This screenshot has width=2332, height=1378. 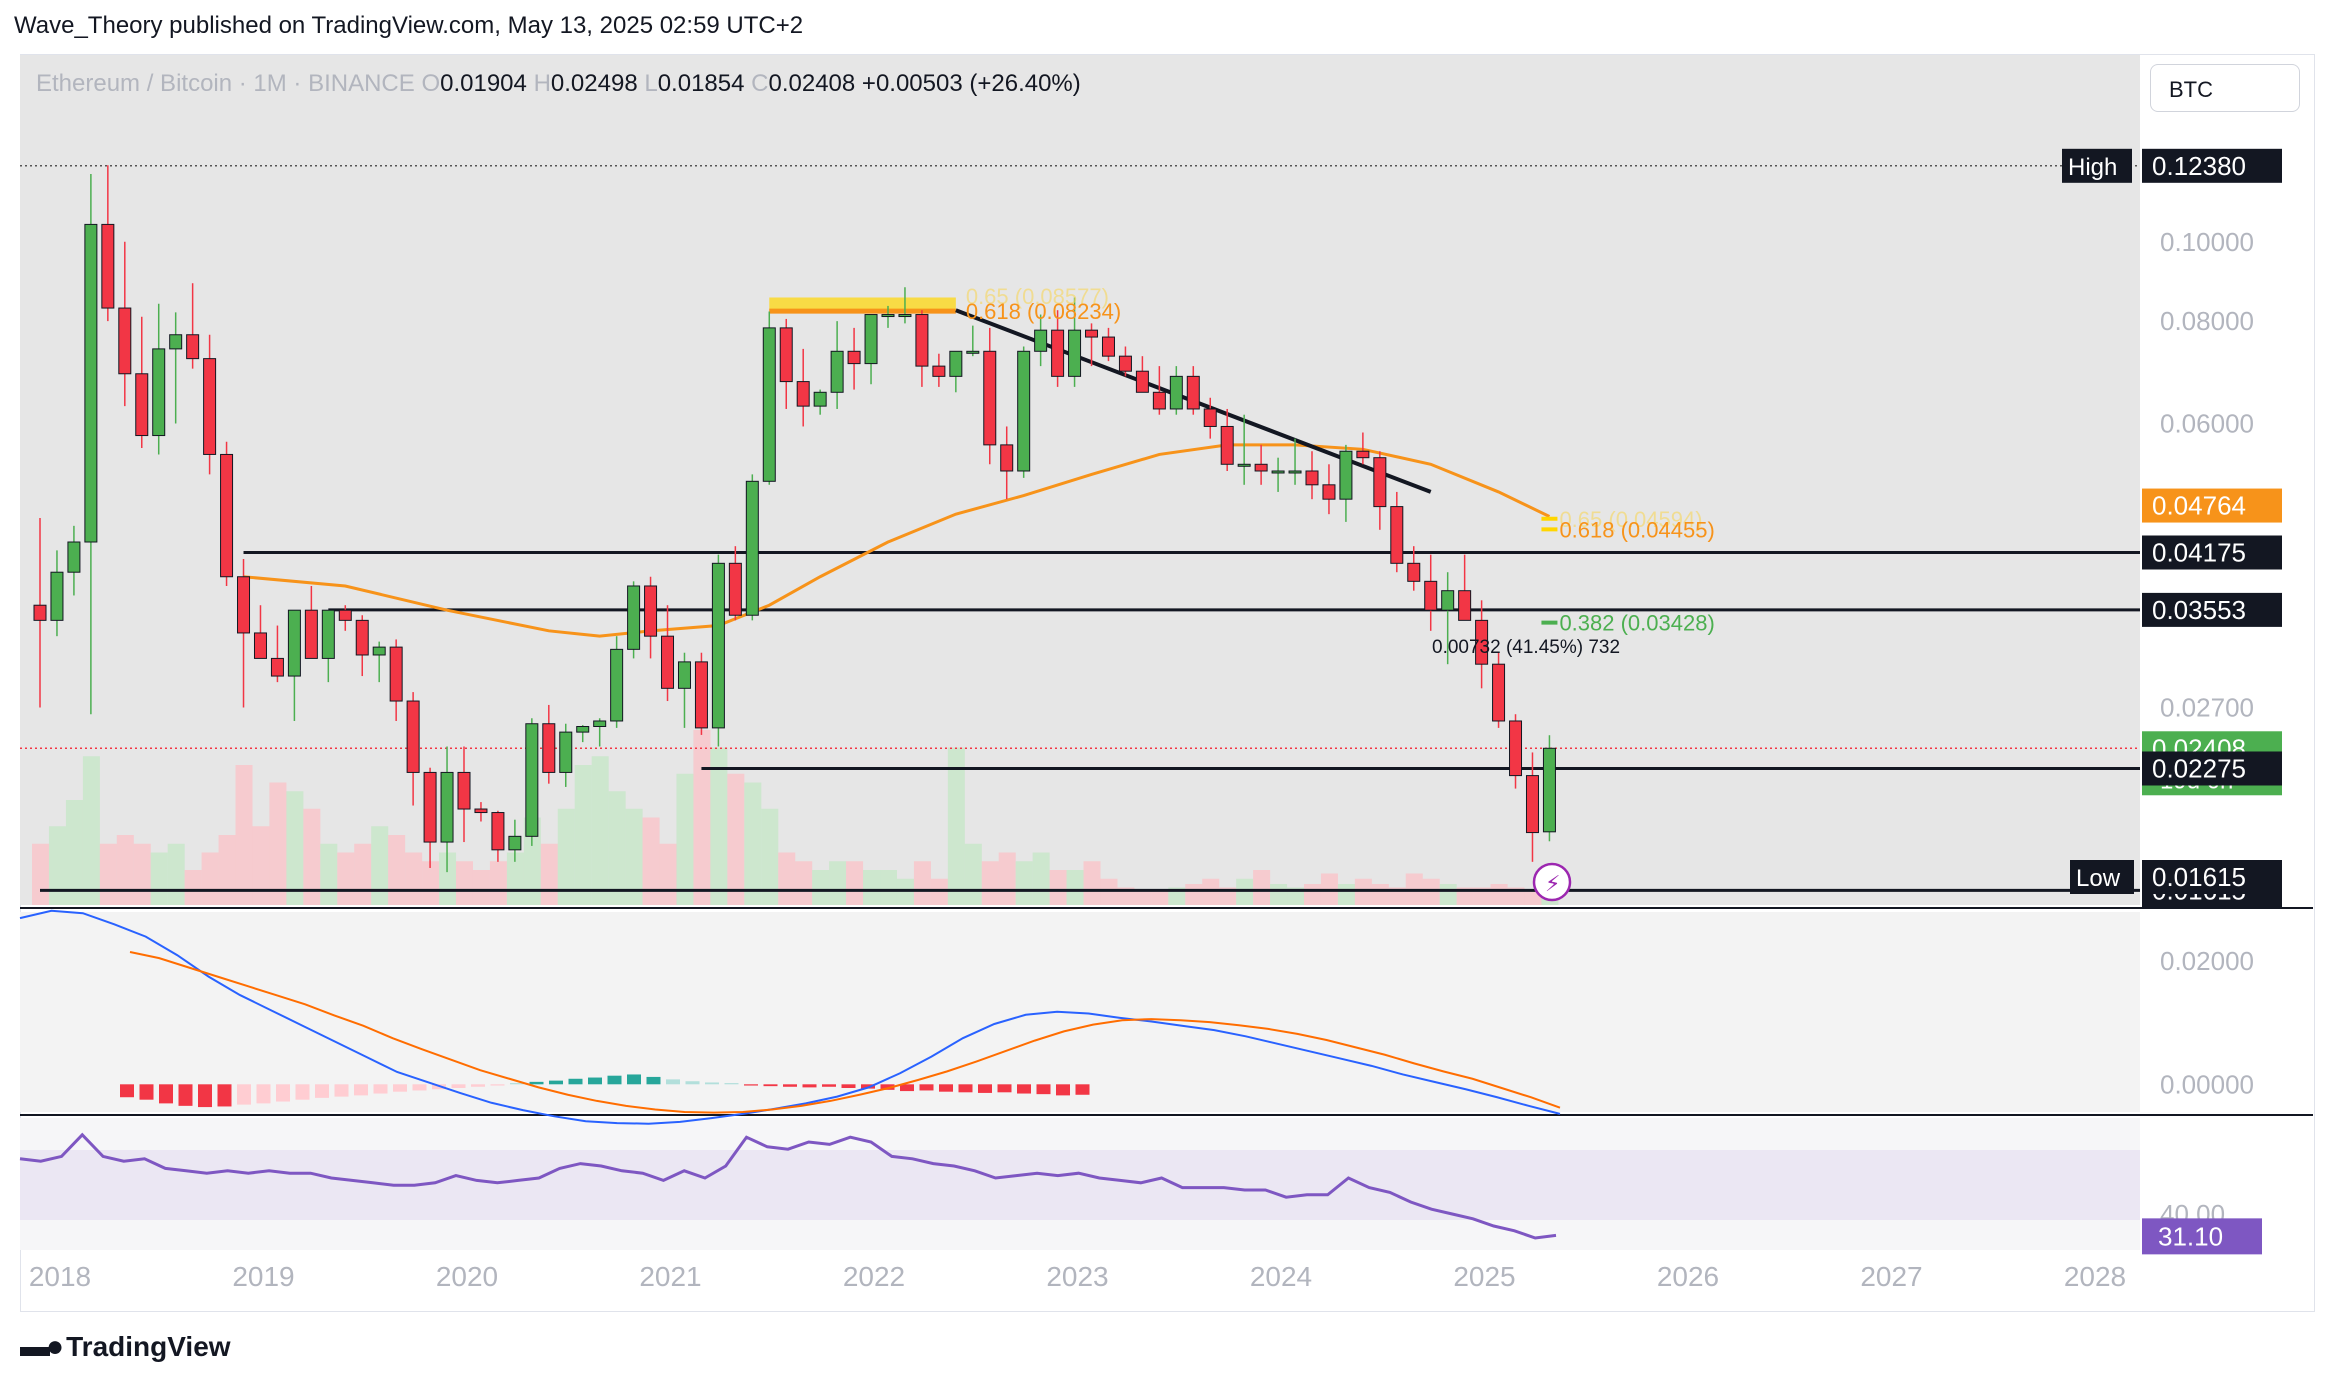 I want to click on high-value: 0.02498, so click(x=594, y=83).